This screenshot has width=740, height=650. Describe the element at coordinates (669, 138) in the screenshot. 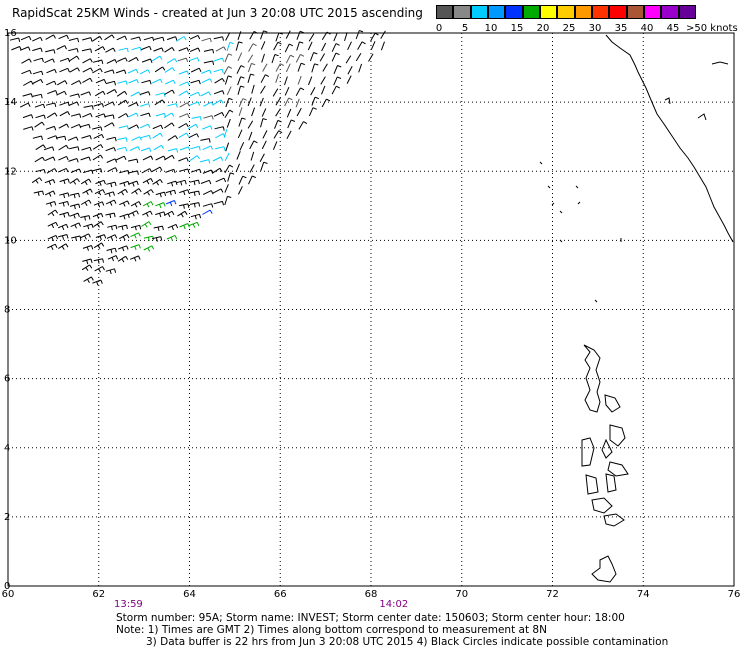

I see `india-coastline` at that location.